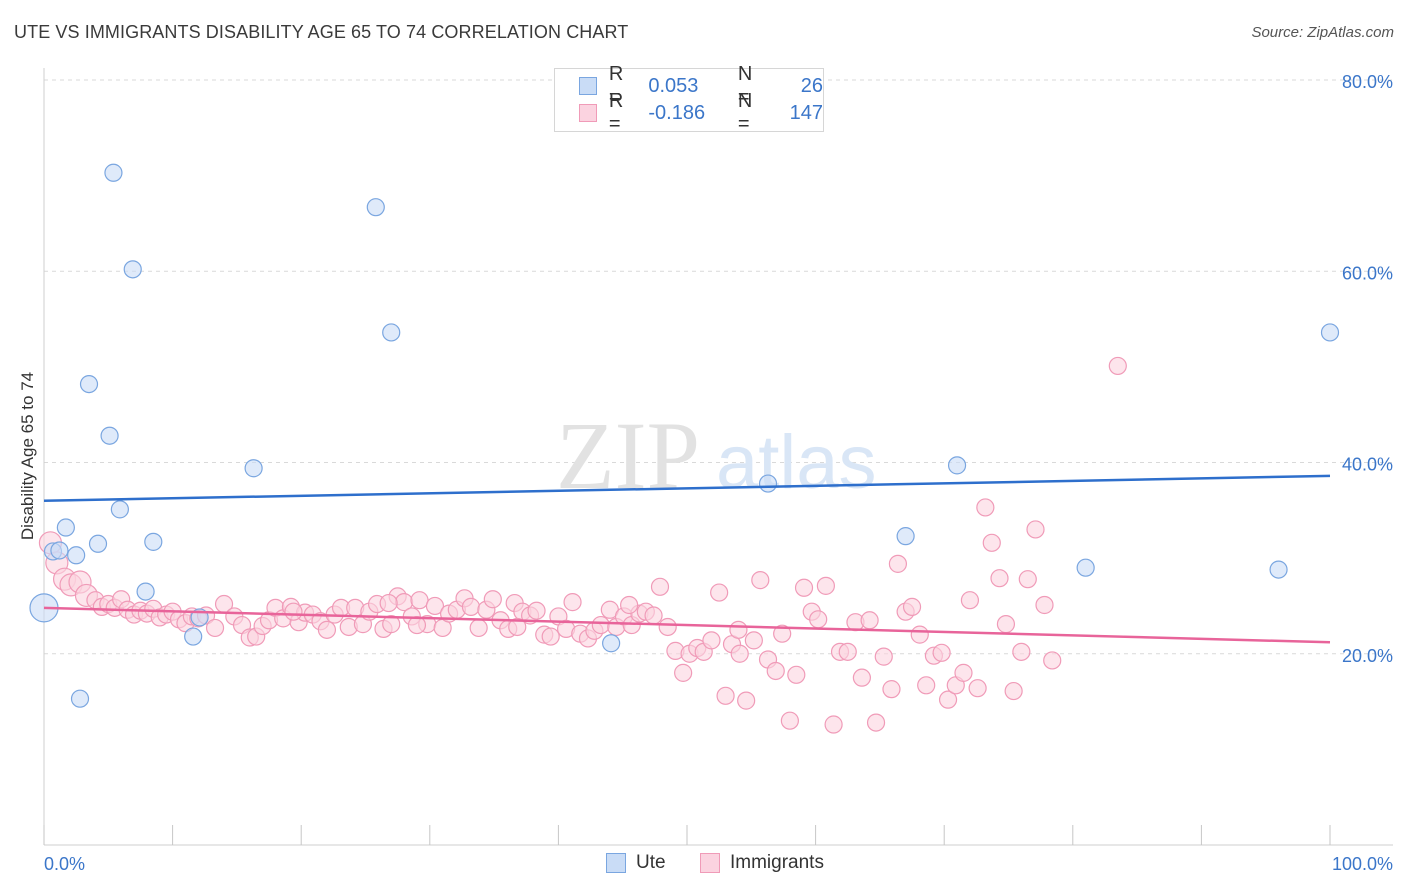 This screenshot has width=1406, height=892. Describe the element at coordinates (762, 863) in the screenshot. I see `legend-item-immigrants: Immigrants` at that location.